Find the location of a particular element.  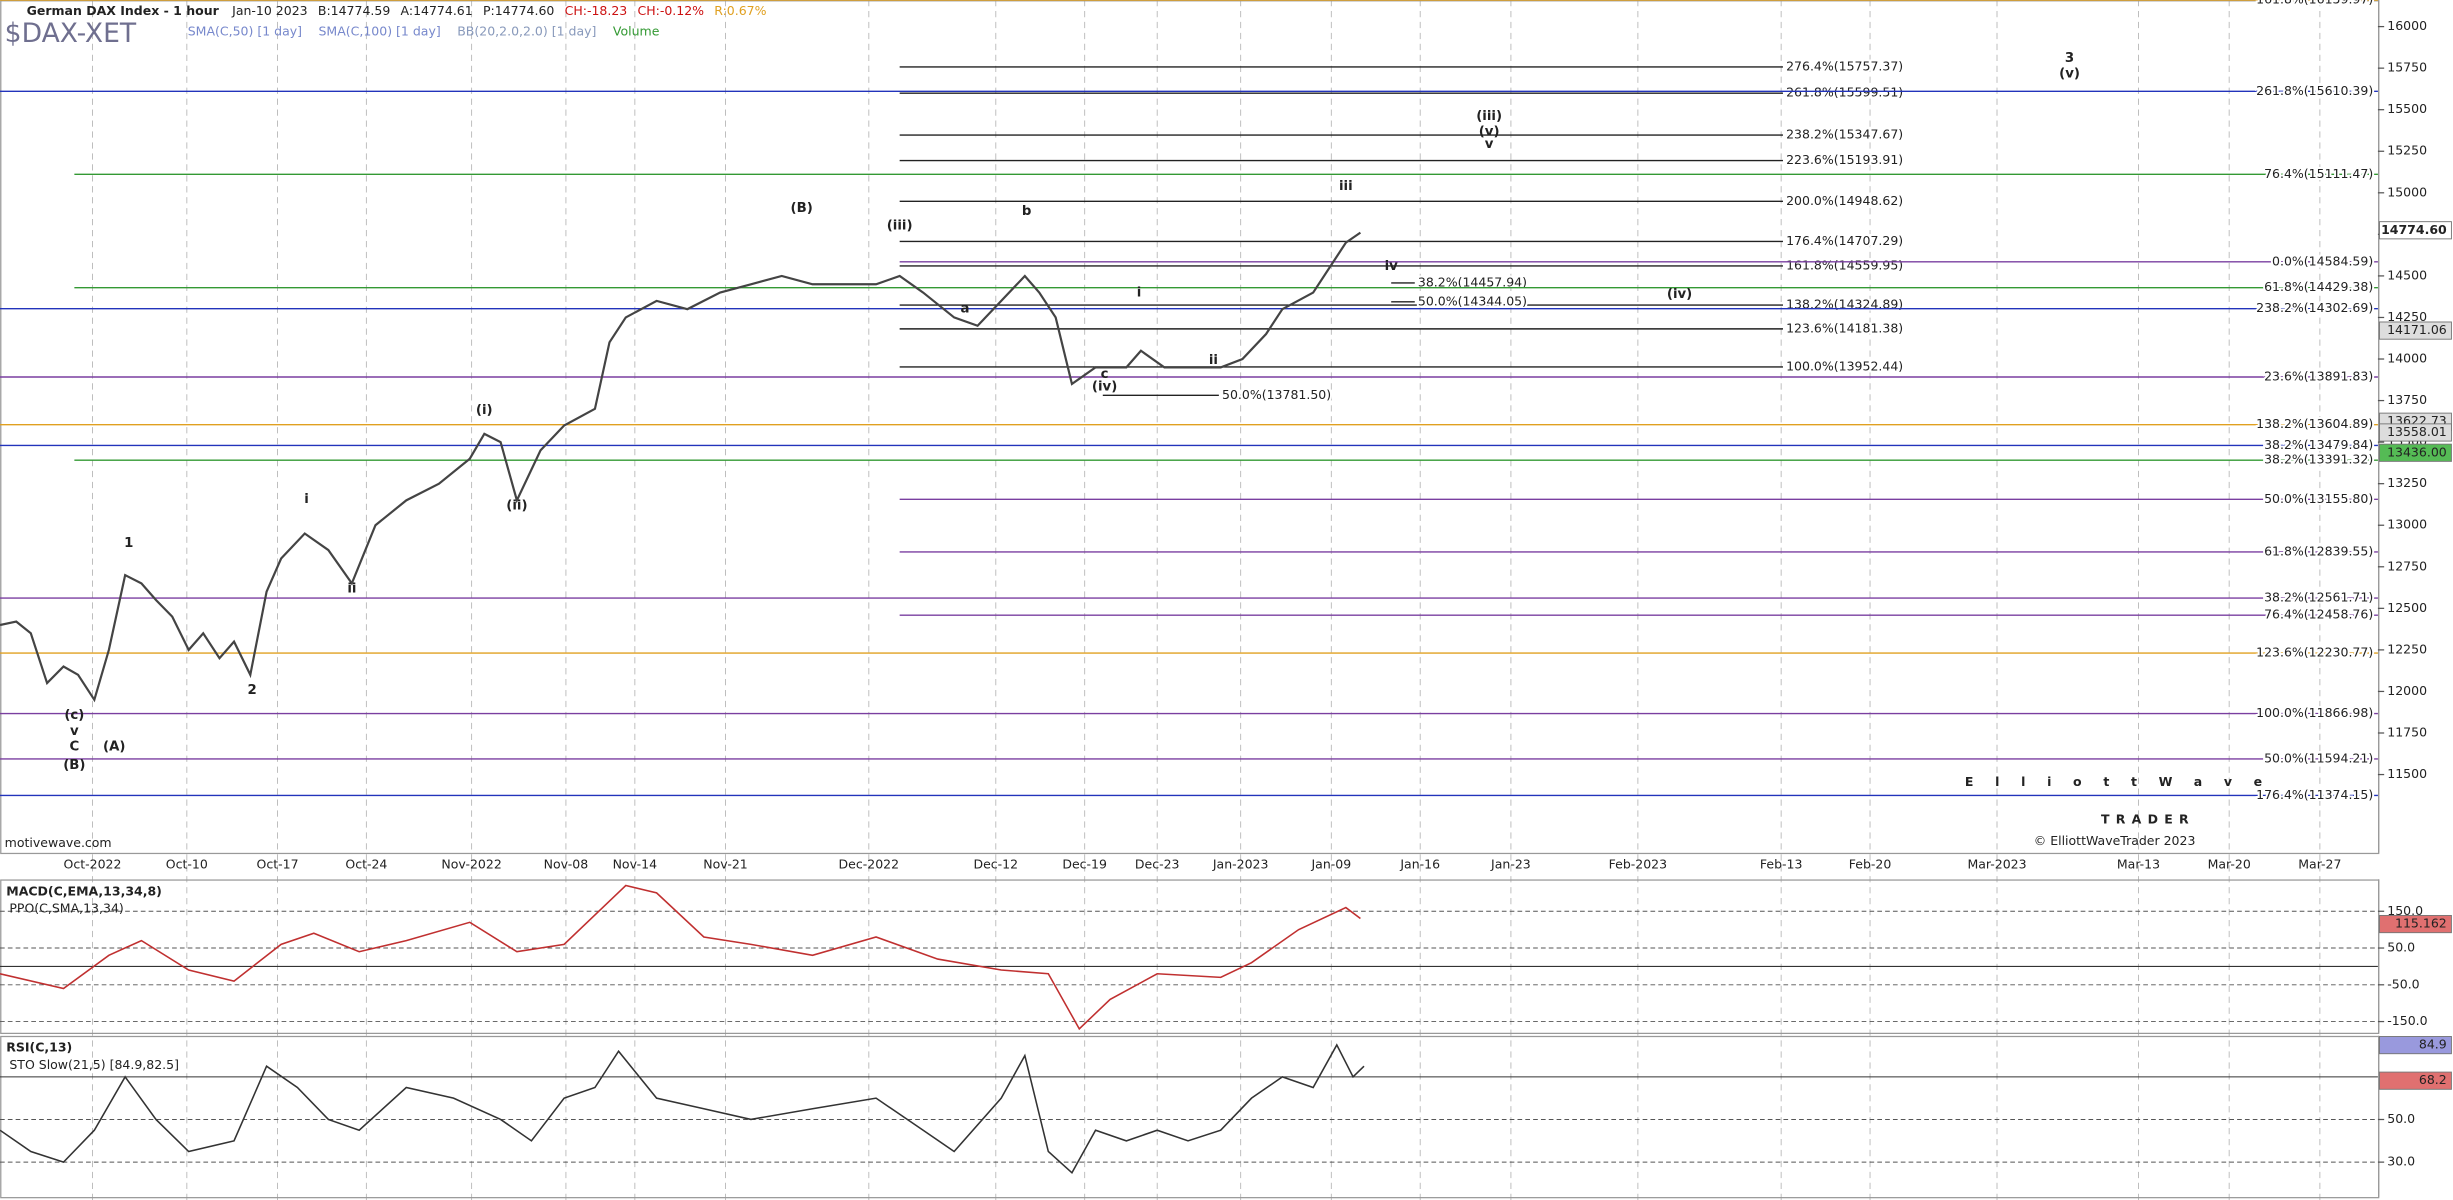

x-tick-label: Nov-08 is located at coordinates (566, 864).